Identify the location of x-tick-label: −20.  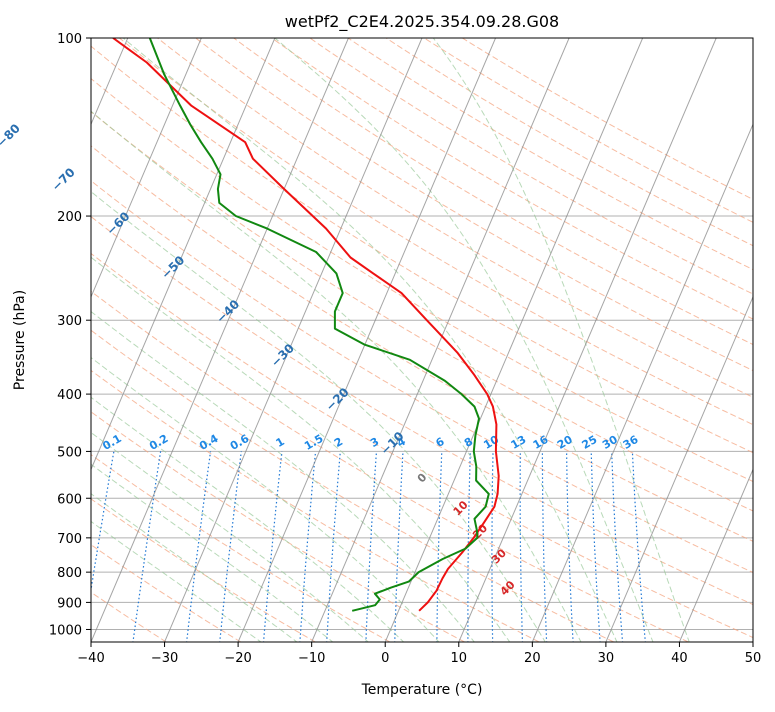
(237, 658).